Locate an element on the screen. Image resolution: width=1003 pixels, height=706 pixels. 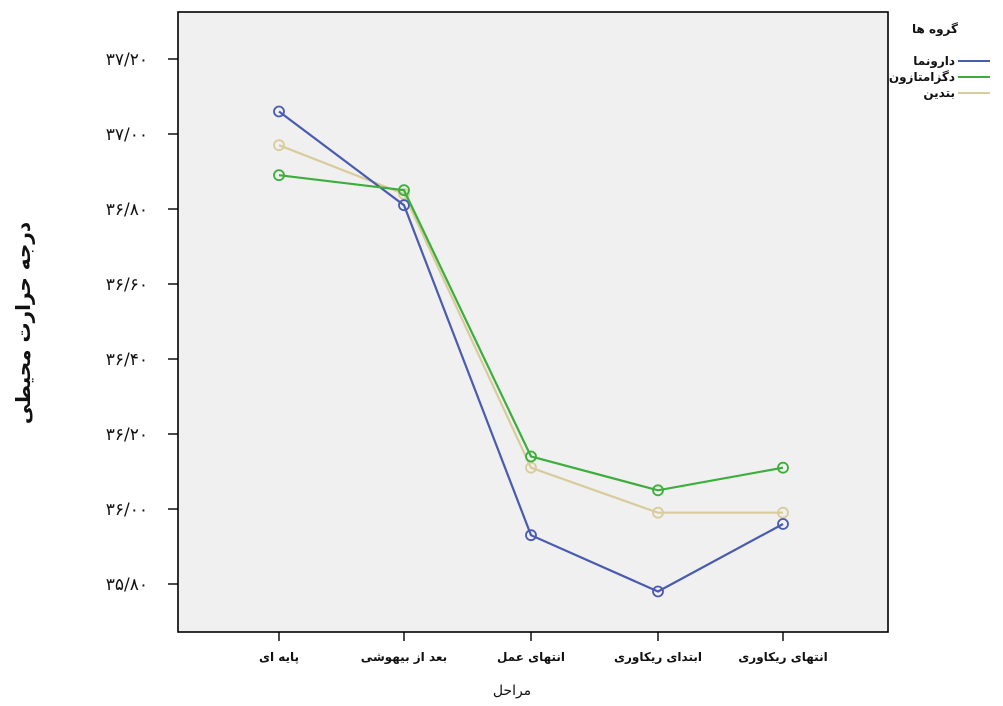
y-axis: ۳۵/۸۰ ۳۶/۰۰ ۳۶/۲۰ ۳۶/۴۰ ۳۶/۶۰ ۳۶/۸۰ ۳۷/۰۰ ۳۷/۲۰ is located at coordinates (142, 322).